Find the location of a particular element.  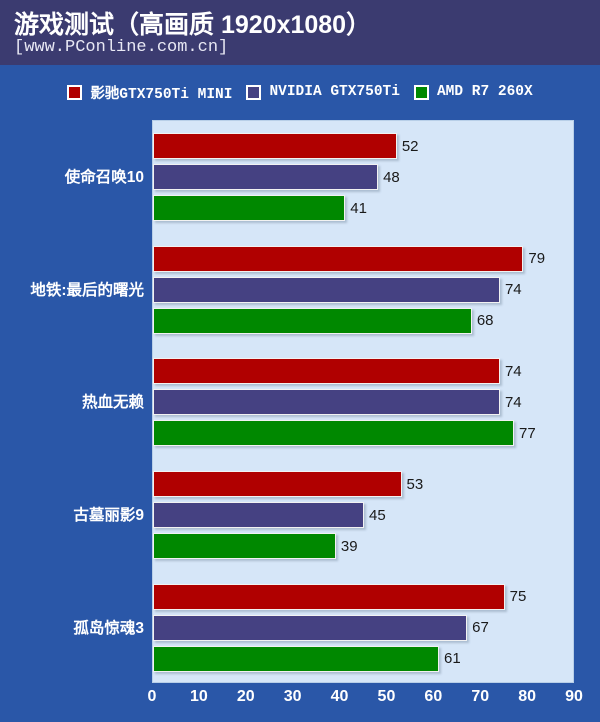

legend-item-label: AMD R7 260X is located at coordinates (484, 92).